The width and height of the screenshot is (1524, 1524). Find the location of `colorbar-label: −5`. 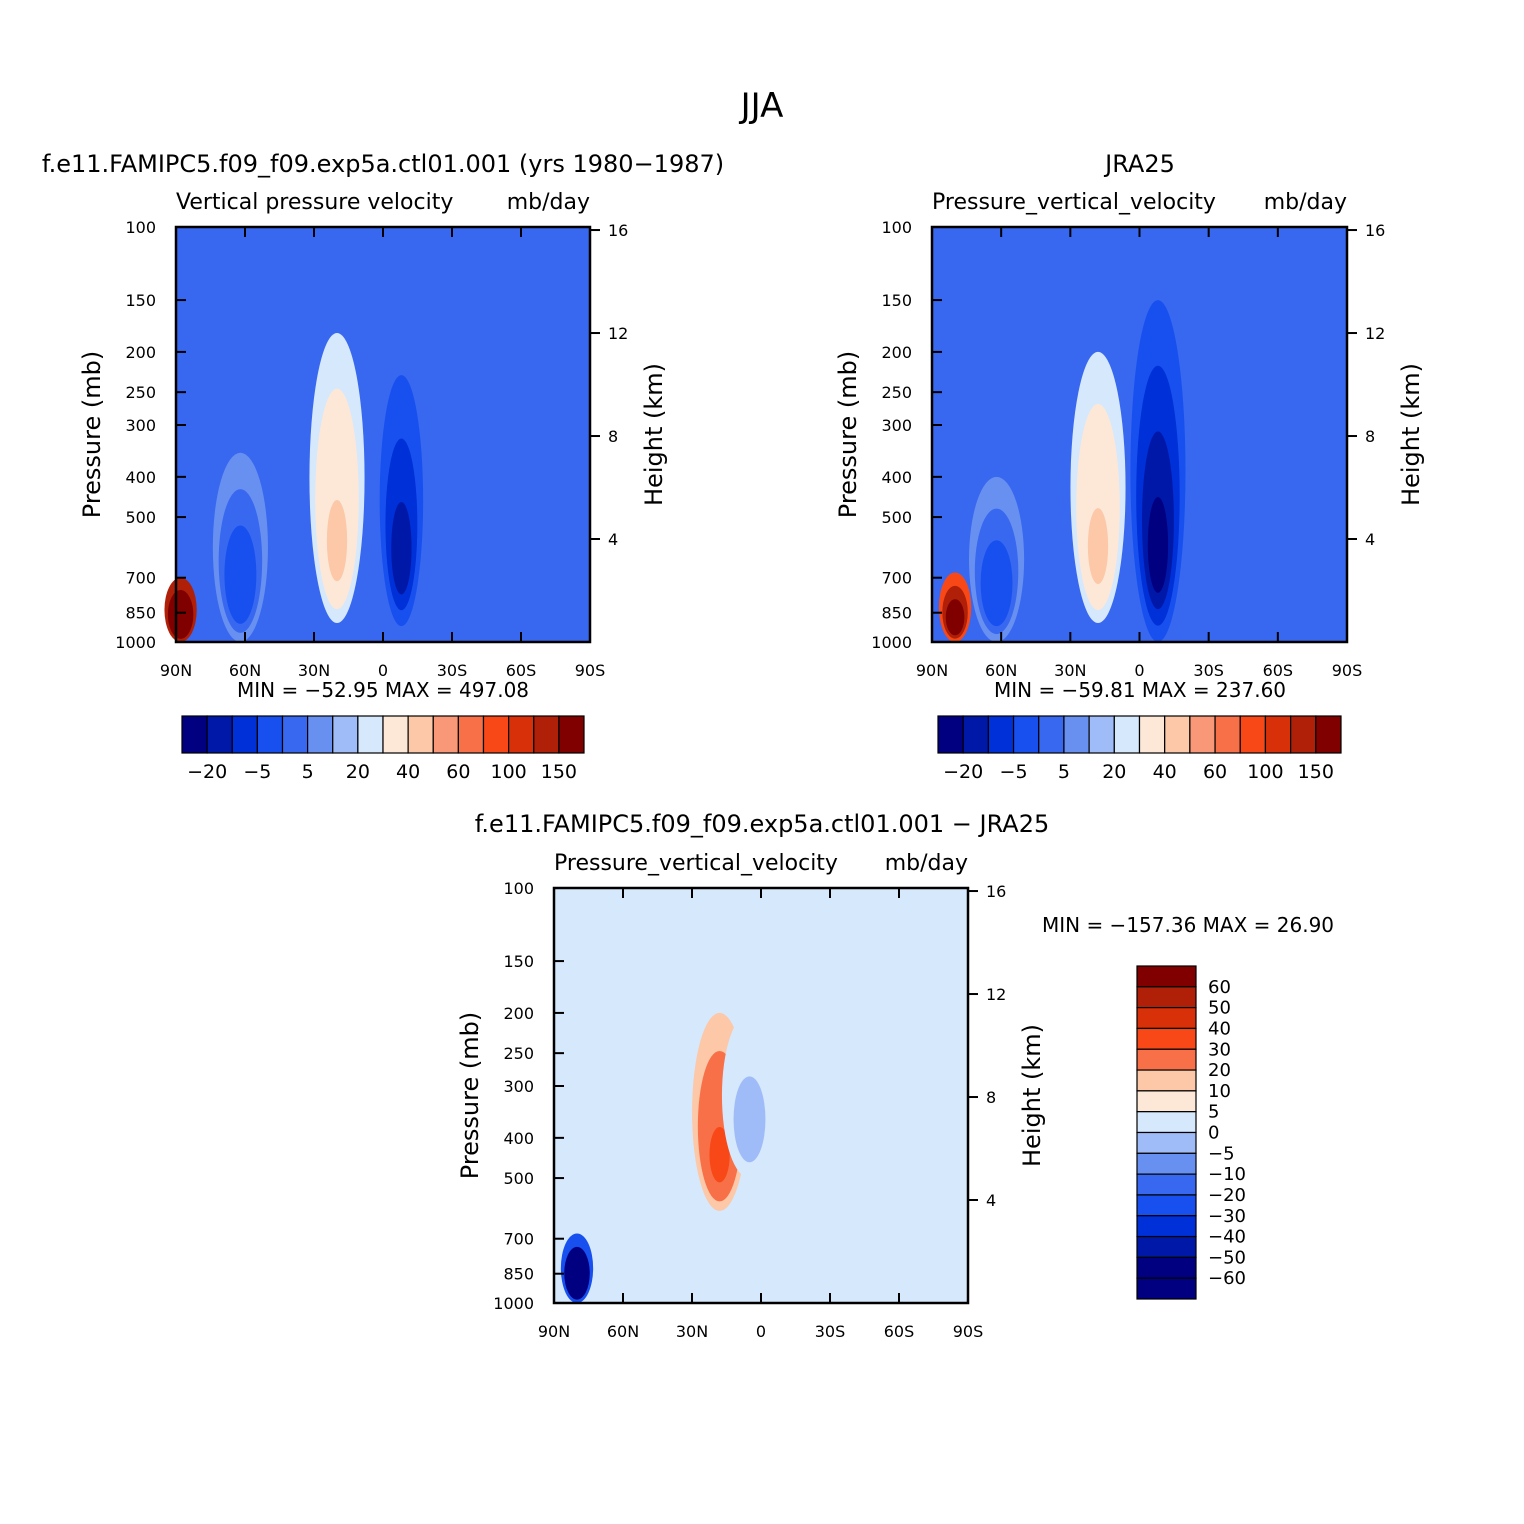

colorbar-label: −5 is located at coordinates (257, 772).